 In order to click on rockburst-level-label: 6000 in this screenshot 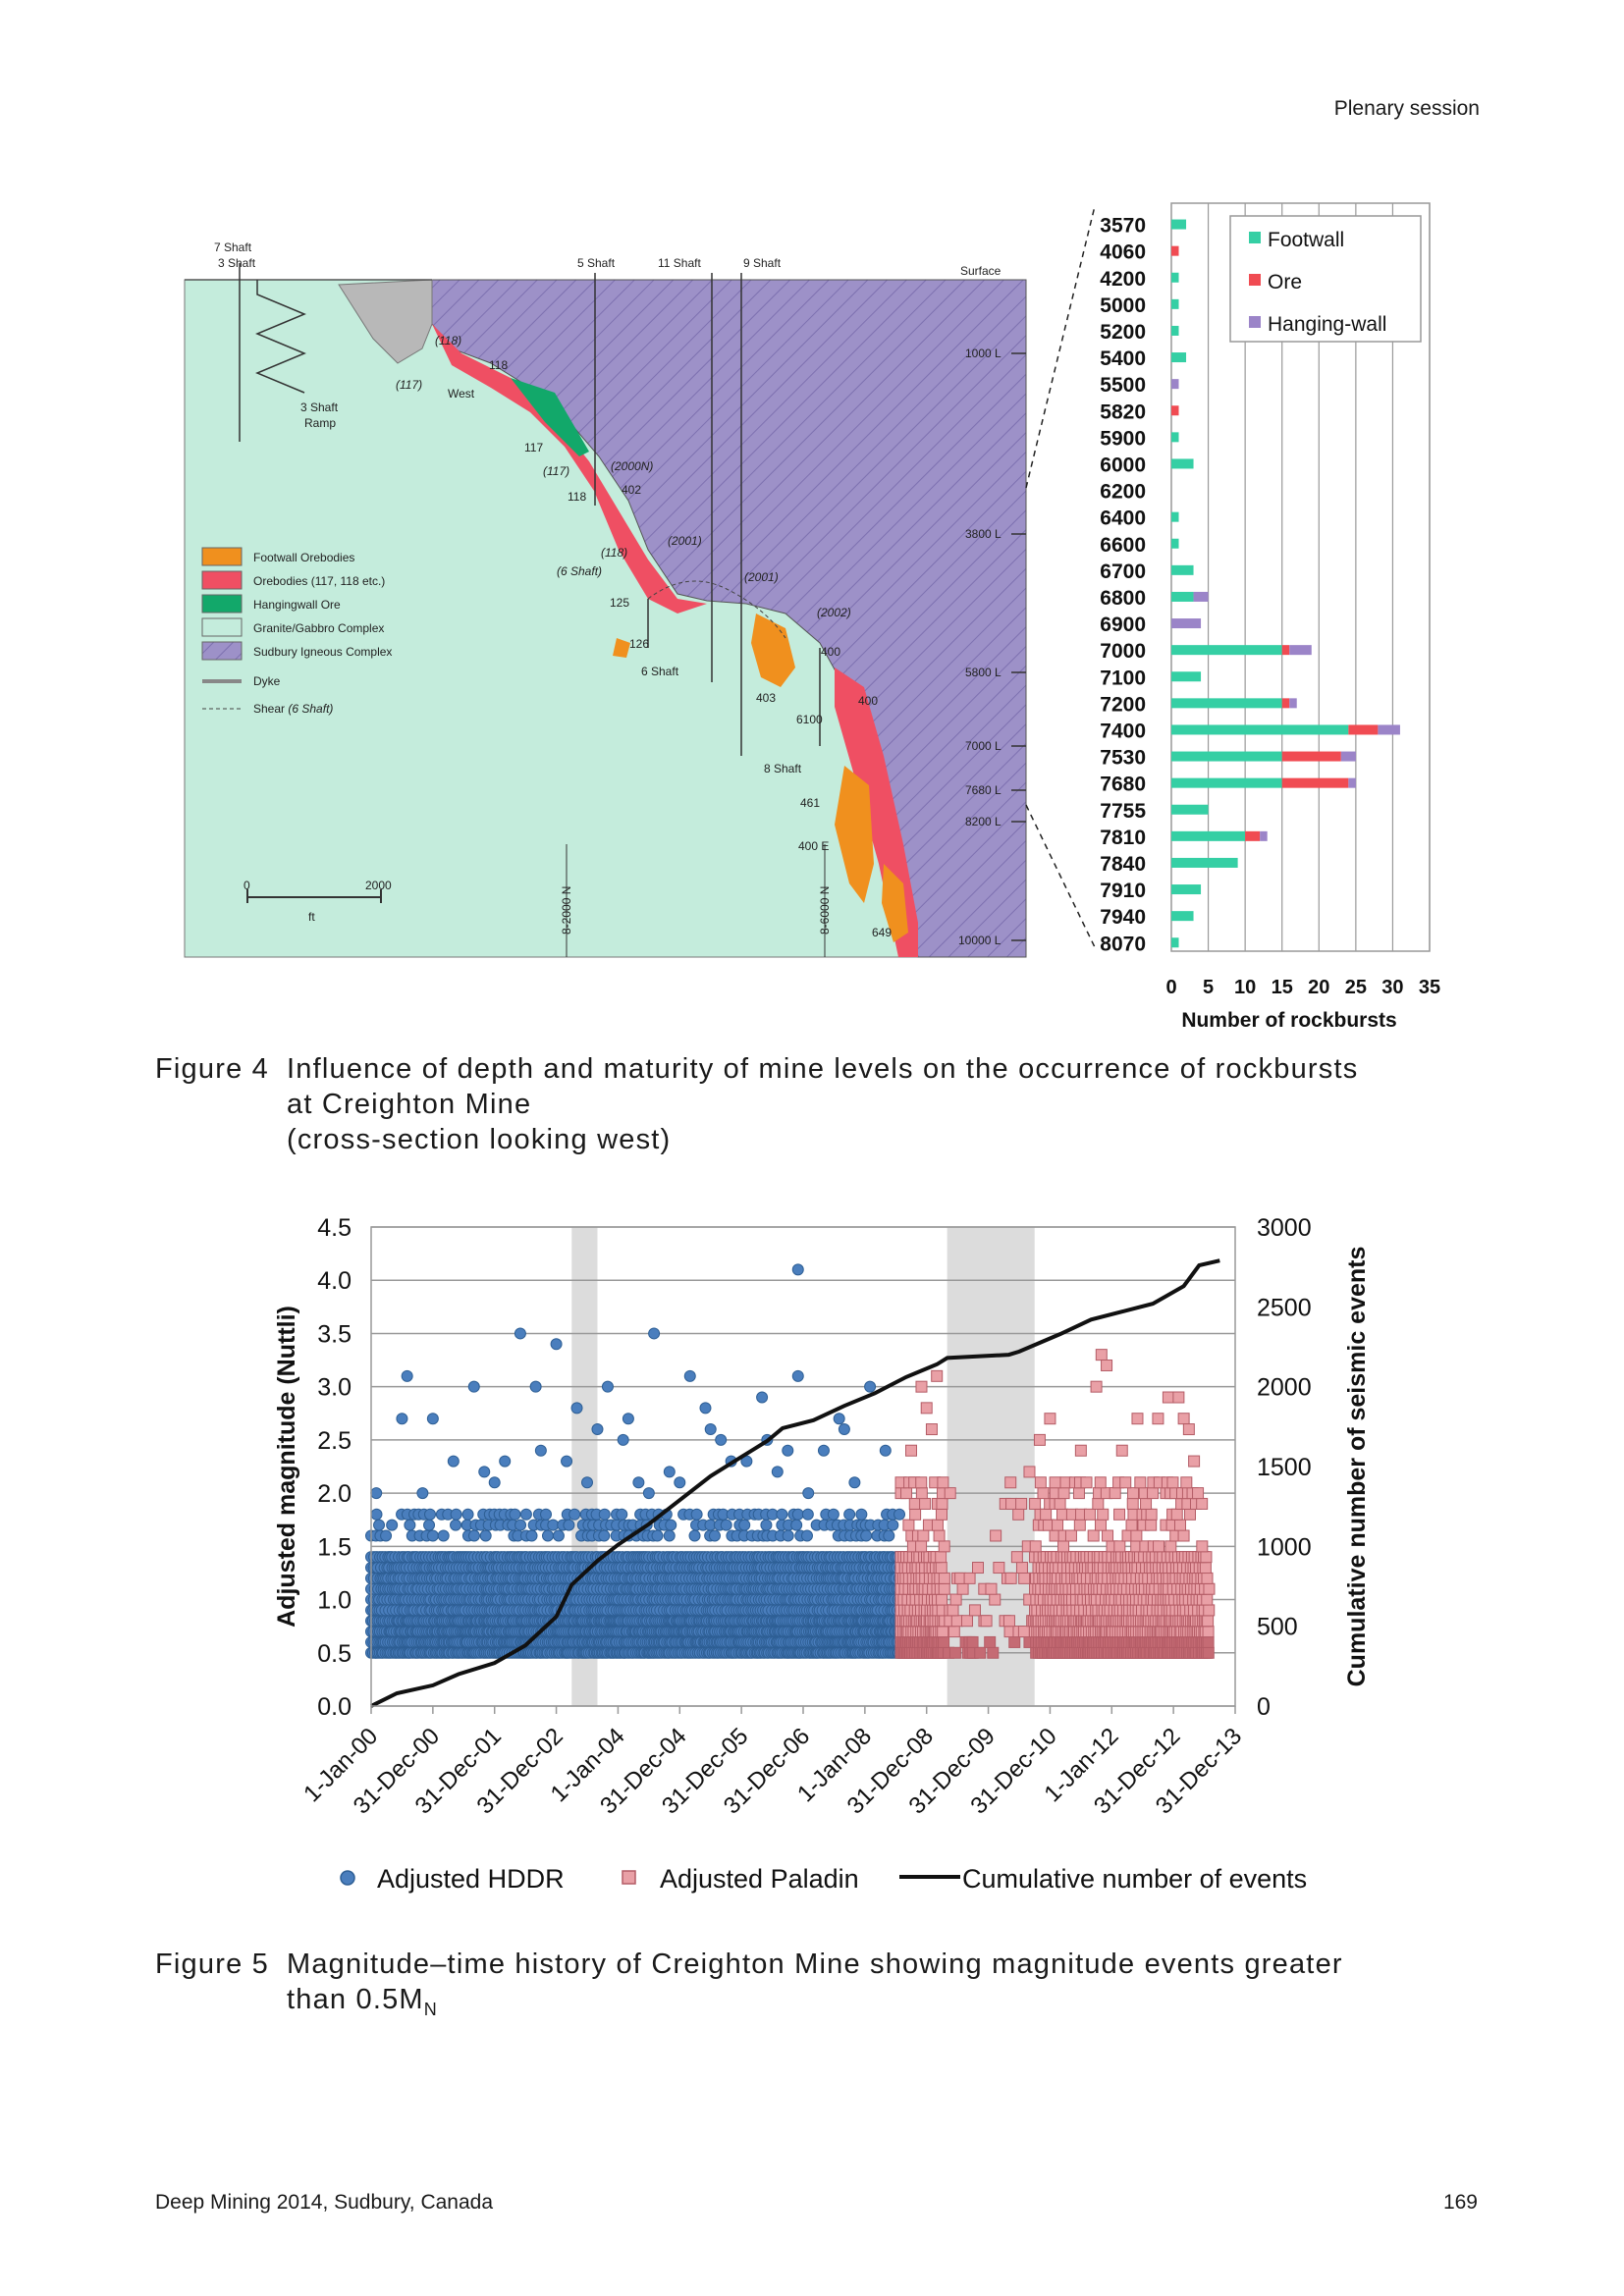, I will do `click(1123, 465)`.